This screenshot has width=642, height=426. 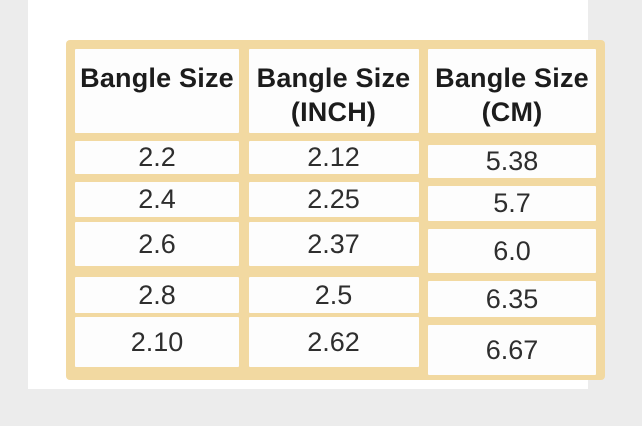 I want to click on table-row: 2.4 2.25 5.7, so click(x=335, y=201).